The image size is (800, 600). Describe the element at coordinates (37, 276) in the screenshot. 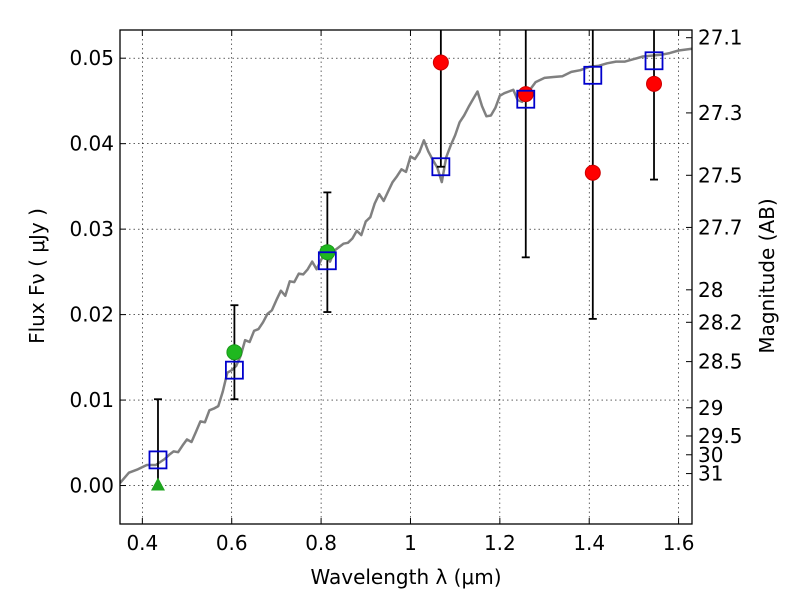

I see `y-axis-label: Flux Fν ( μJy )` at that location.